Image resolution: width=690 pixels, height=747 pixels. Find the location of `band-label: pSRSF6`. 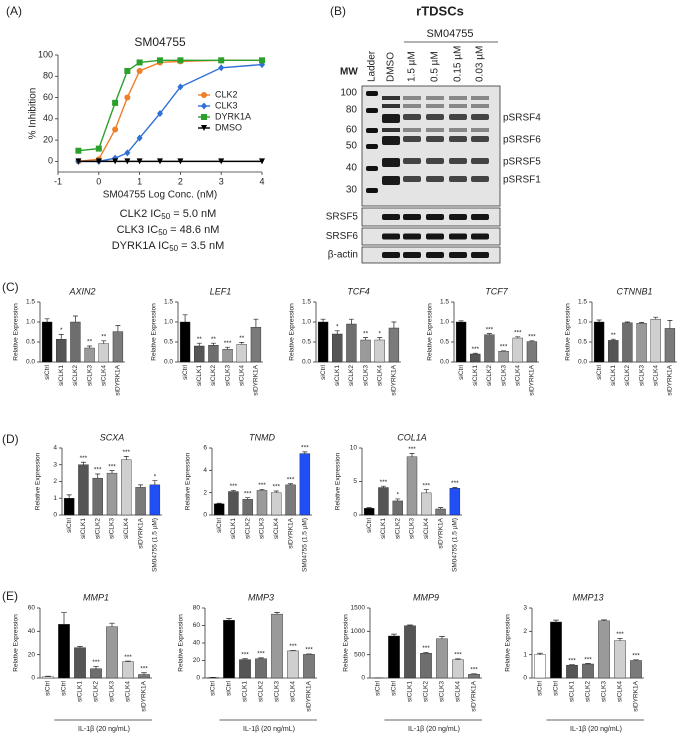

band-label: pSRSF6 is located at coordinates (522, 140).